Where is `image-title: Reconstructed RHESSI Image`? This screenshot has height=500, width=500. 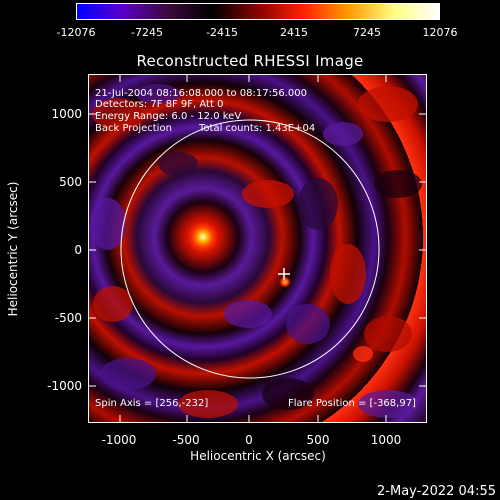 image-title: Reconstructed RHESSI Image is located at coordinates (250, 61).